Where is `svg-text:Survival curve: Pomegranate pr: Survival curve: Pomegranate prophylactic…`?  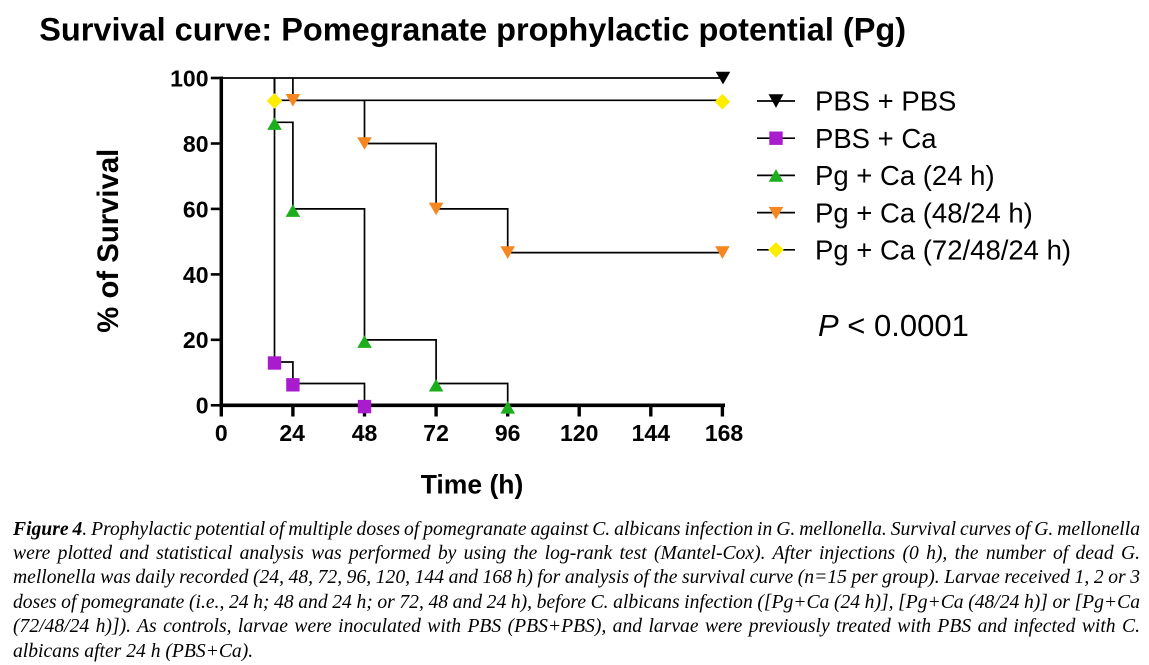
svg-text:Survival curve: Pomegranate pr: Survival curve: Pomegranate prophylactic… is located at coordinates (472, 30).